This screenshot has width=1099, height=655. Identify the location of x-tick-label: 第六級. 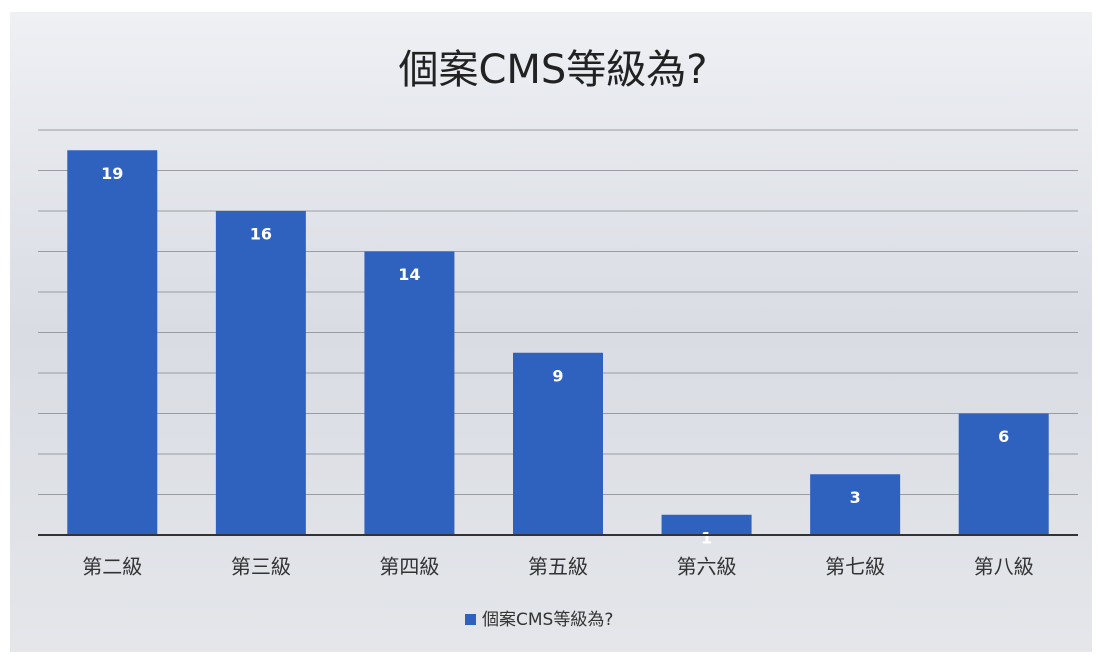
(707, 567).